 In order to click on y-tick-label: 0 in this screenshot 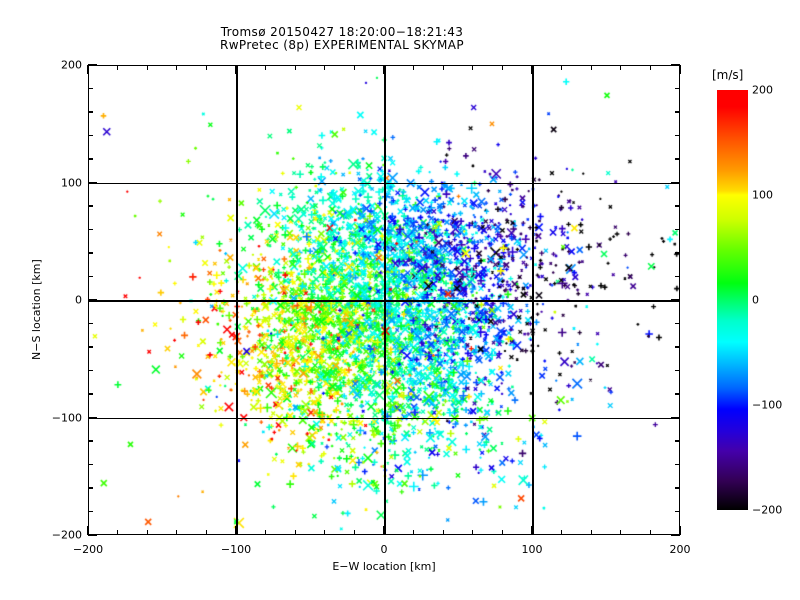, I will do `click(78, 300)`.